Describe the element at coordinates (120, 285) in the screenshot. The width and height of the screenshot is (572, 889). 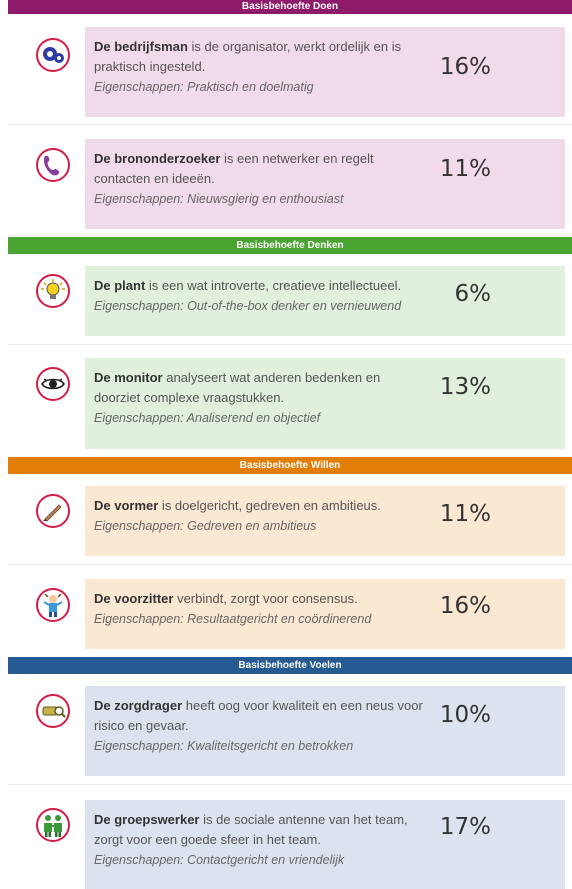
I see `role-name: De plant` at that location.